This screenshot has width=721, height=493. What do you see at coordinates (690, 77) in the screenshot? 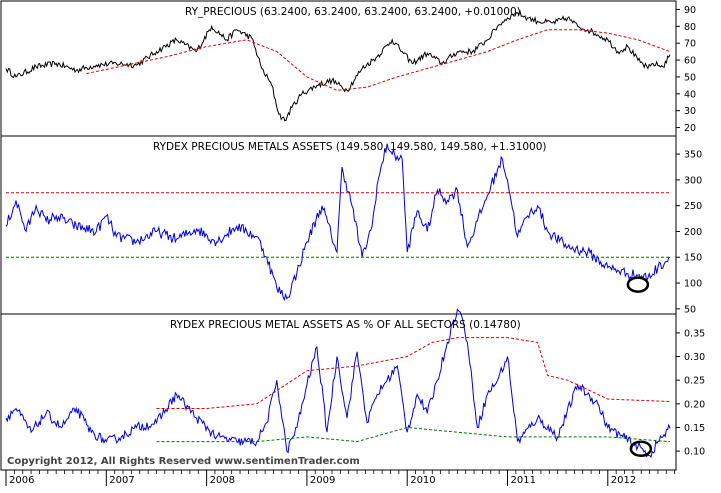
I see `panel-1-ytick-label-5: 50` at bounding box center [690, 77].